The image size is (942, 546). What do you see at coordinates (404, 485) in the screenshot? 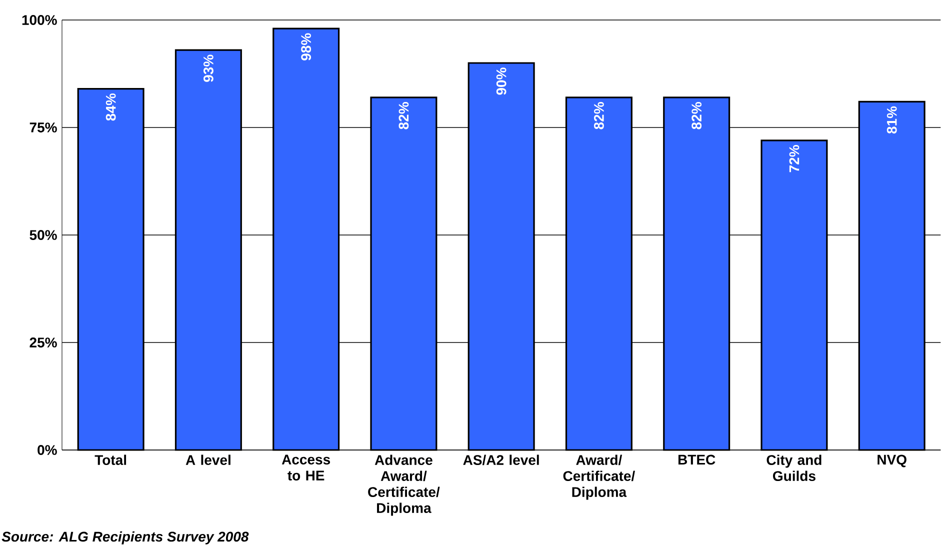
I see `x-tick-label: Advance Award/ Certificate/ Diploma` at bounding box center [404, 485].